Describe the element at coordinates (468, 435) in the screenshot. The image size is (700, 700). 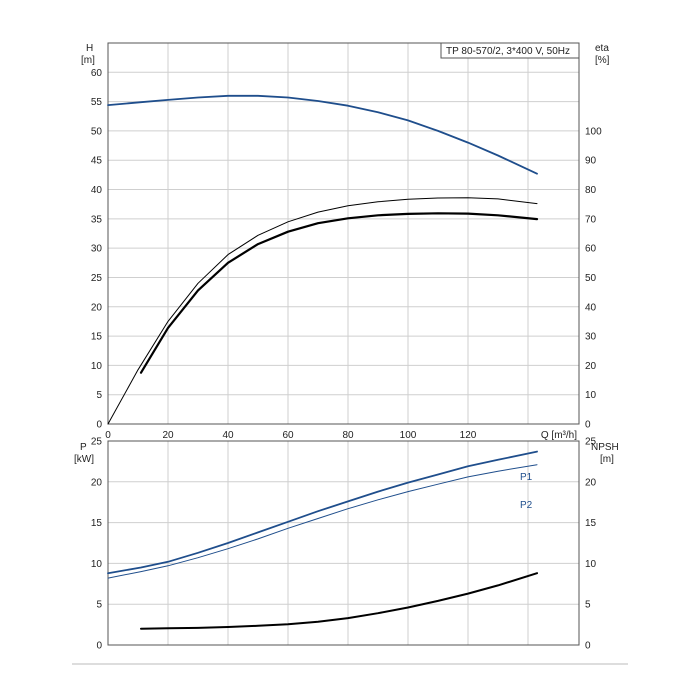
I see `x-tick-label: 120` at that location.